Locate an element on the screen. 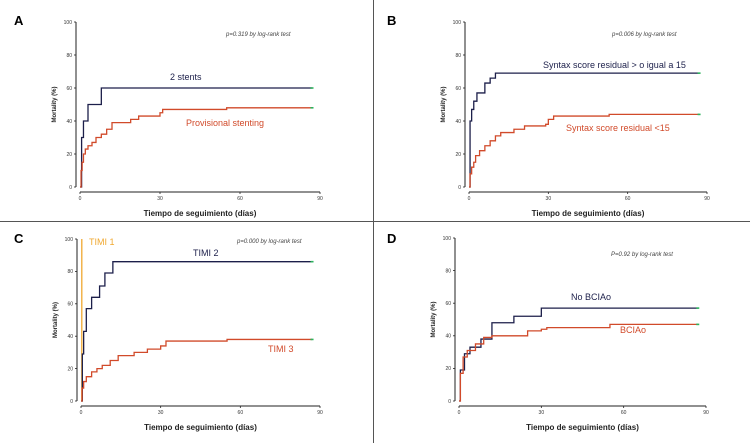 The height and width of the screenshot is (443, 750). series-line-bciao is located at coordinates (578, 362).